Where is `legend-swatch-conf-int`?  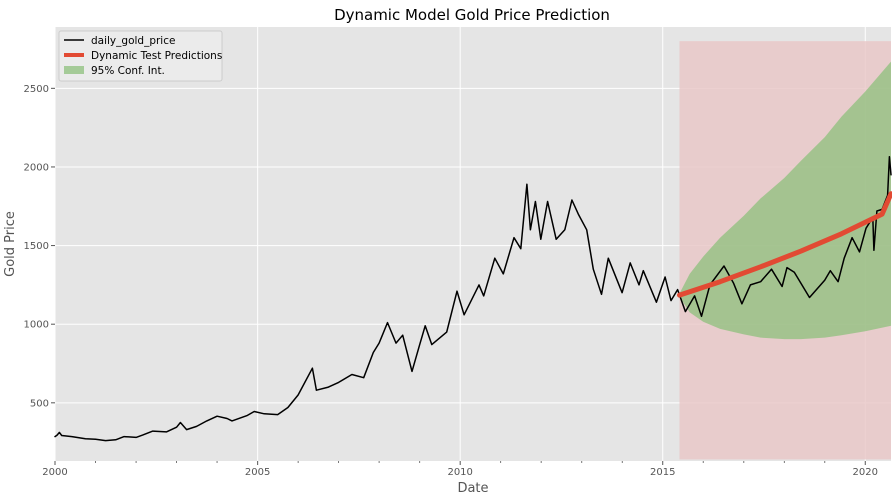
legend-swatch-conf-int is located at coordinates (74, 70).